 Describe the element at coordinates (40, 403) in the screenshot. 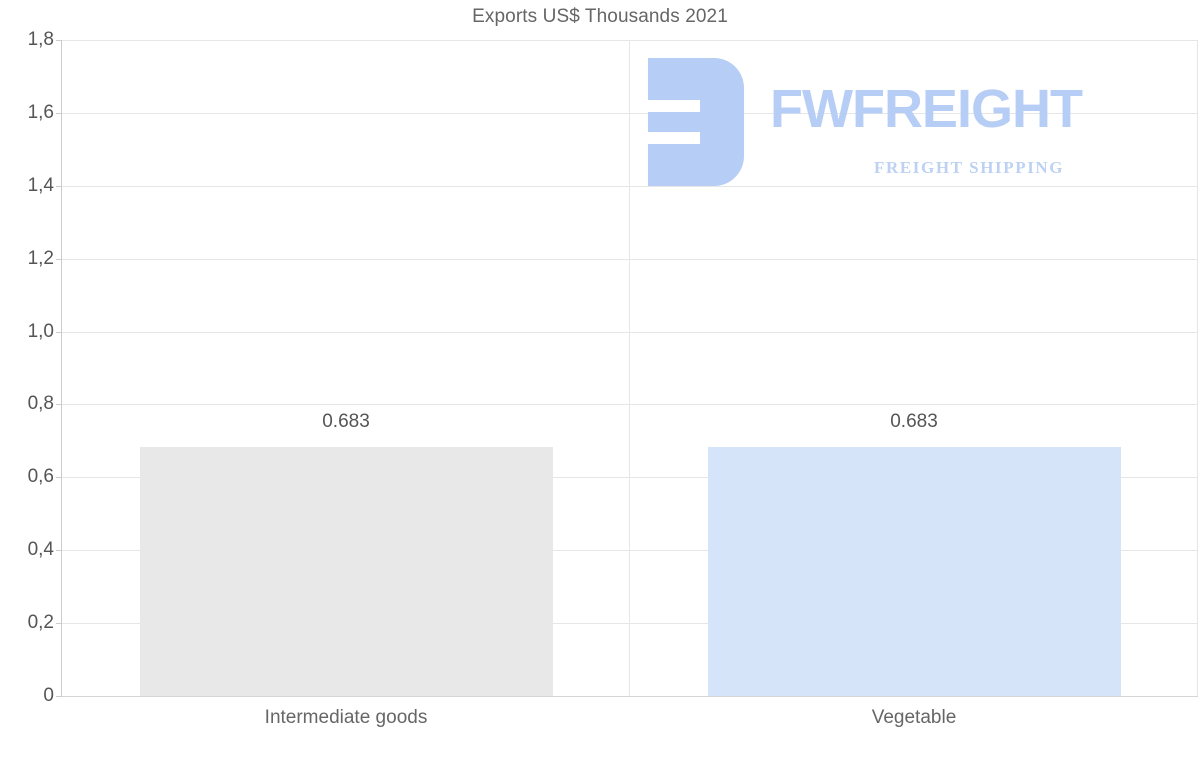

I see `y-axis-tick-label: 0,8` at that location.